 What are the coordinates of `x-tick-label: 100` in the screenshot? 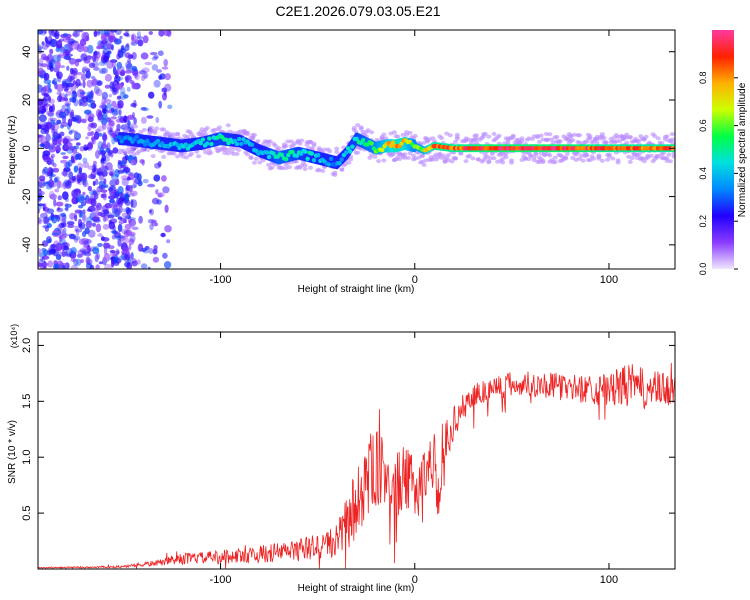 It's located at (609, 280).